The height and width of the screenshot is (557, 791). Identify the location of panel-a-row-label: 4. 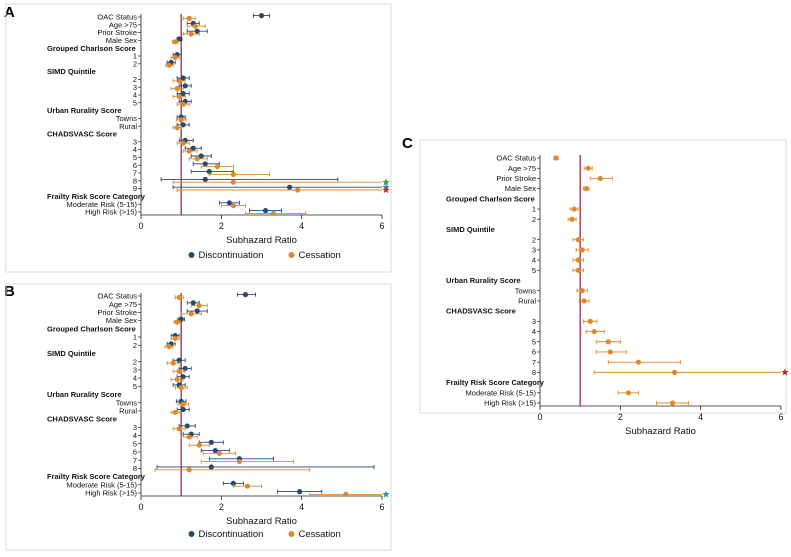
(135, 149).